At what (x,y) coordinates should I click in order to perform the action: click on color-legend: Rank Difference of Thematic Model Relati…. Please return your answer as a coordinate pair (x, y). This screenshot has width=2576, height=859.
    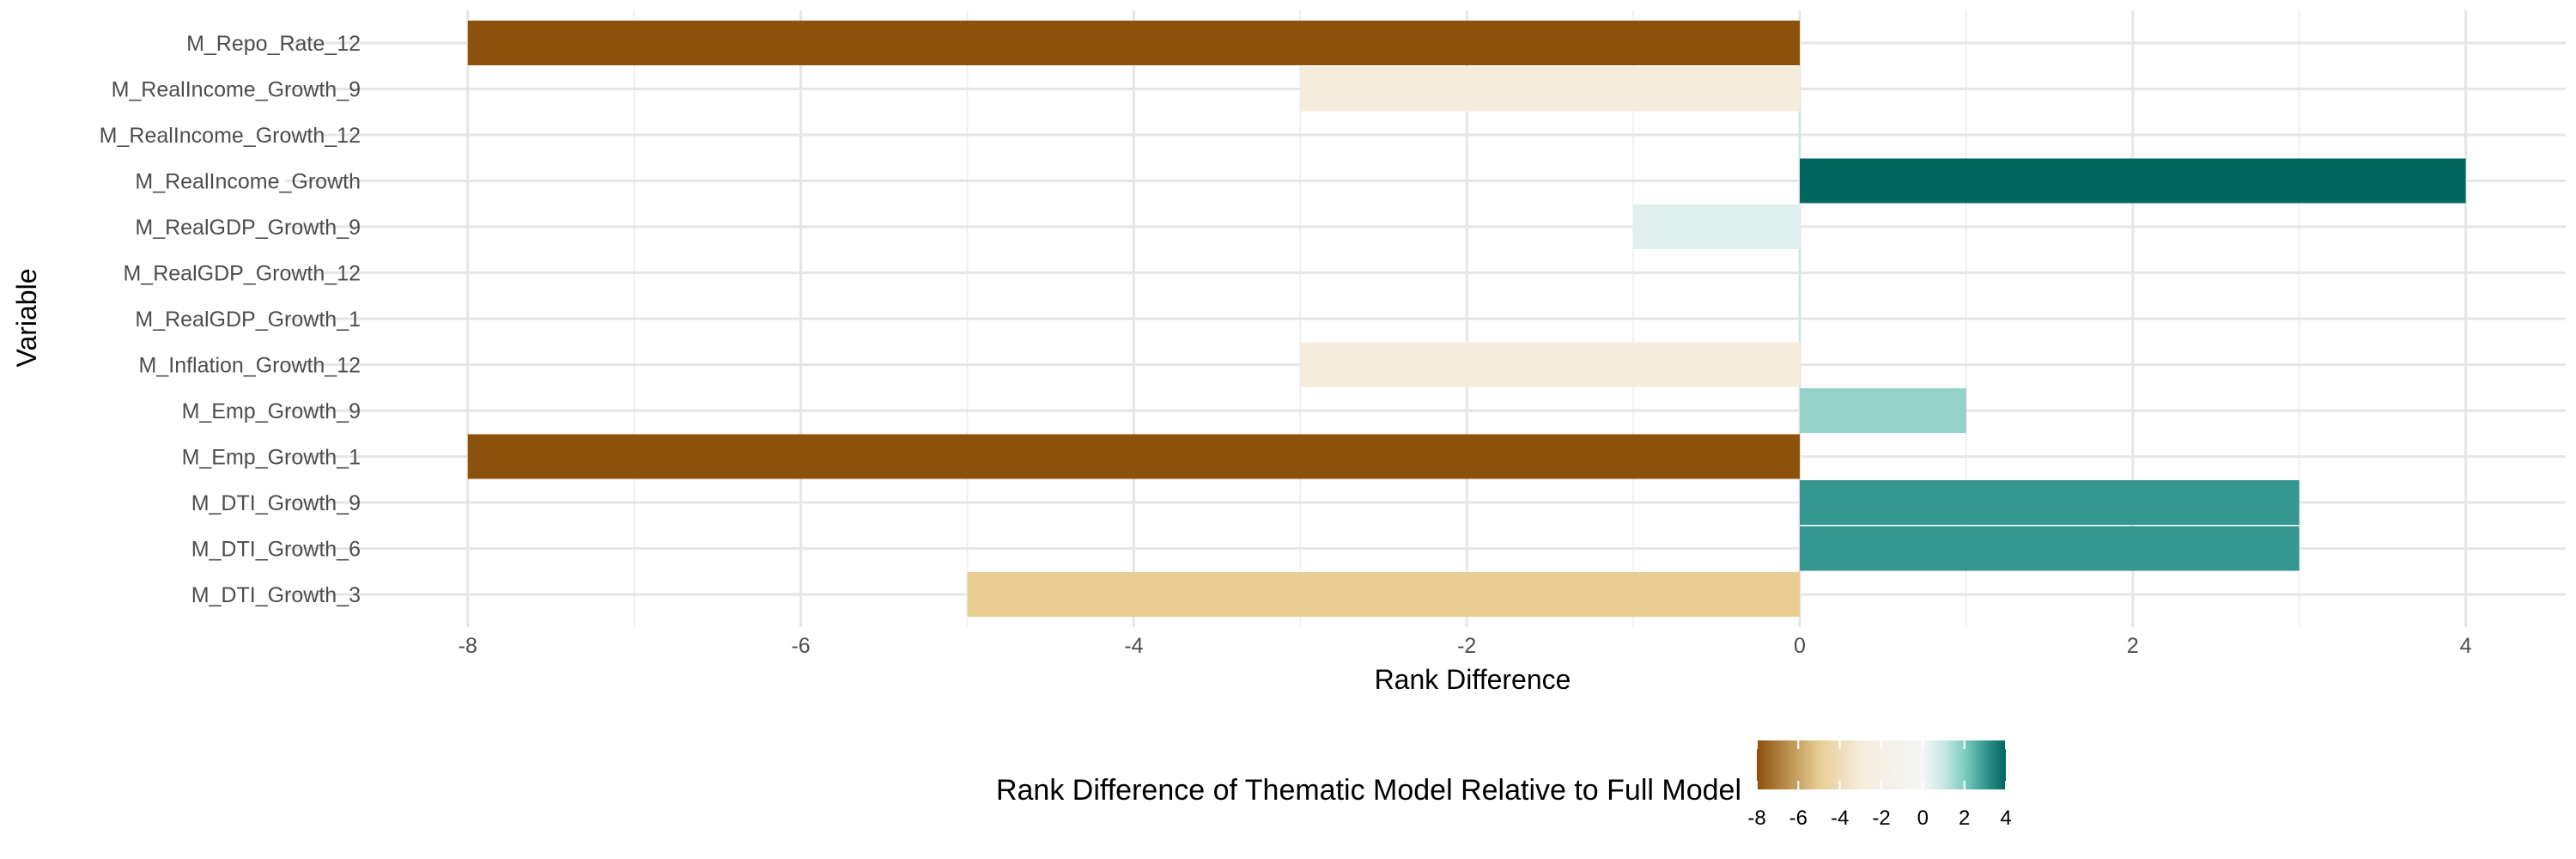
    Looking at the image, I should click on (1504, 785).